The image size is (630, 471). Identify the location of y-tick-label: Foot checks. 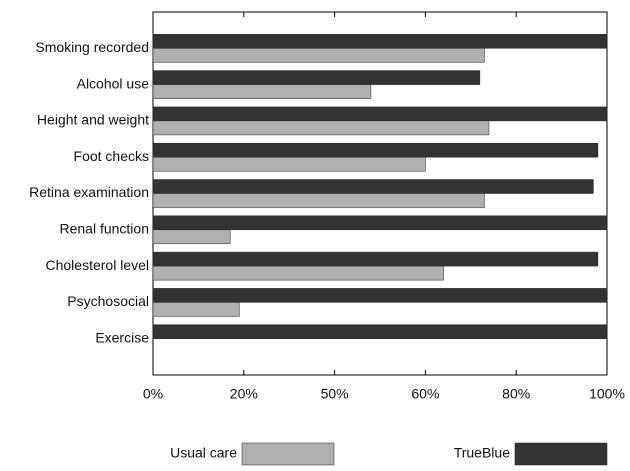
(111, 156).